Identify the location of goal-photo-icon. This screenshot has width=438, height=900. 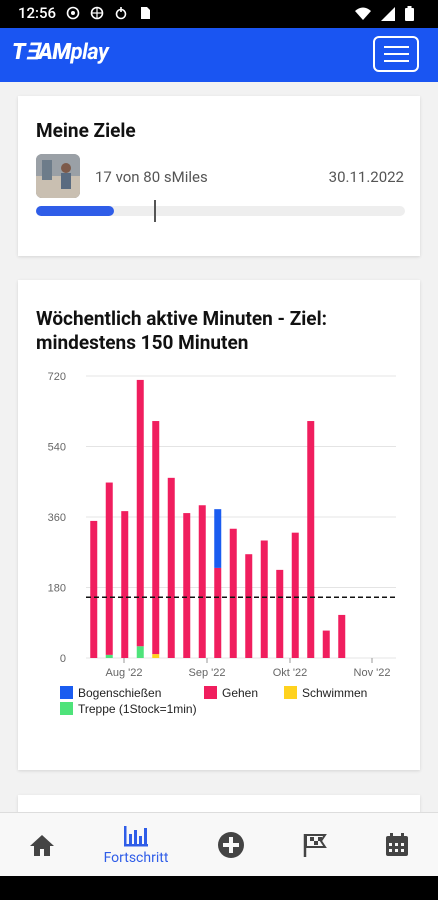
(58, 176).